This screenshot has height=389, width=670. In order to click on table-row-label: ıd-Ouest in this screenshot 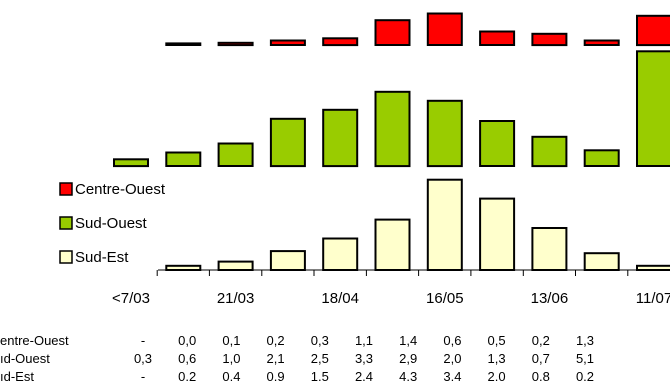, I will do `click(25, 358)`.